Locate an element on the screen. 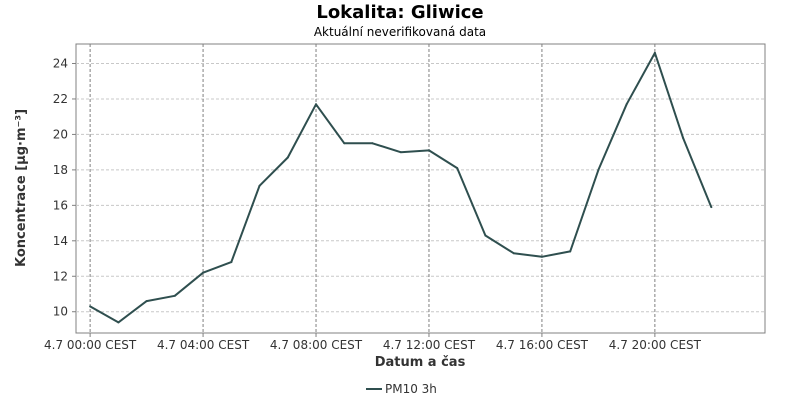 Image resolution: width=800 pixels, height=400 pixels. x-tick-label: 4.7 08:00 CEST is located at coordinates (316, 345).